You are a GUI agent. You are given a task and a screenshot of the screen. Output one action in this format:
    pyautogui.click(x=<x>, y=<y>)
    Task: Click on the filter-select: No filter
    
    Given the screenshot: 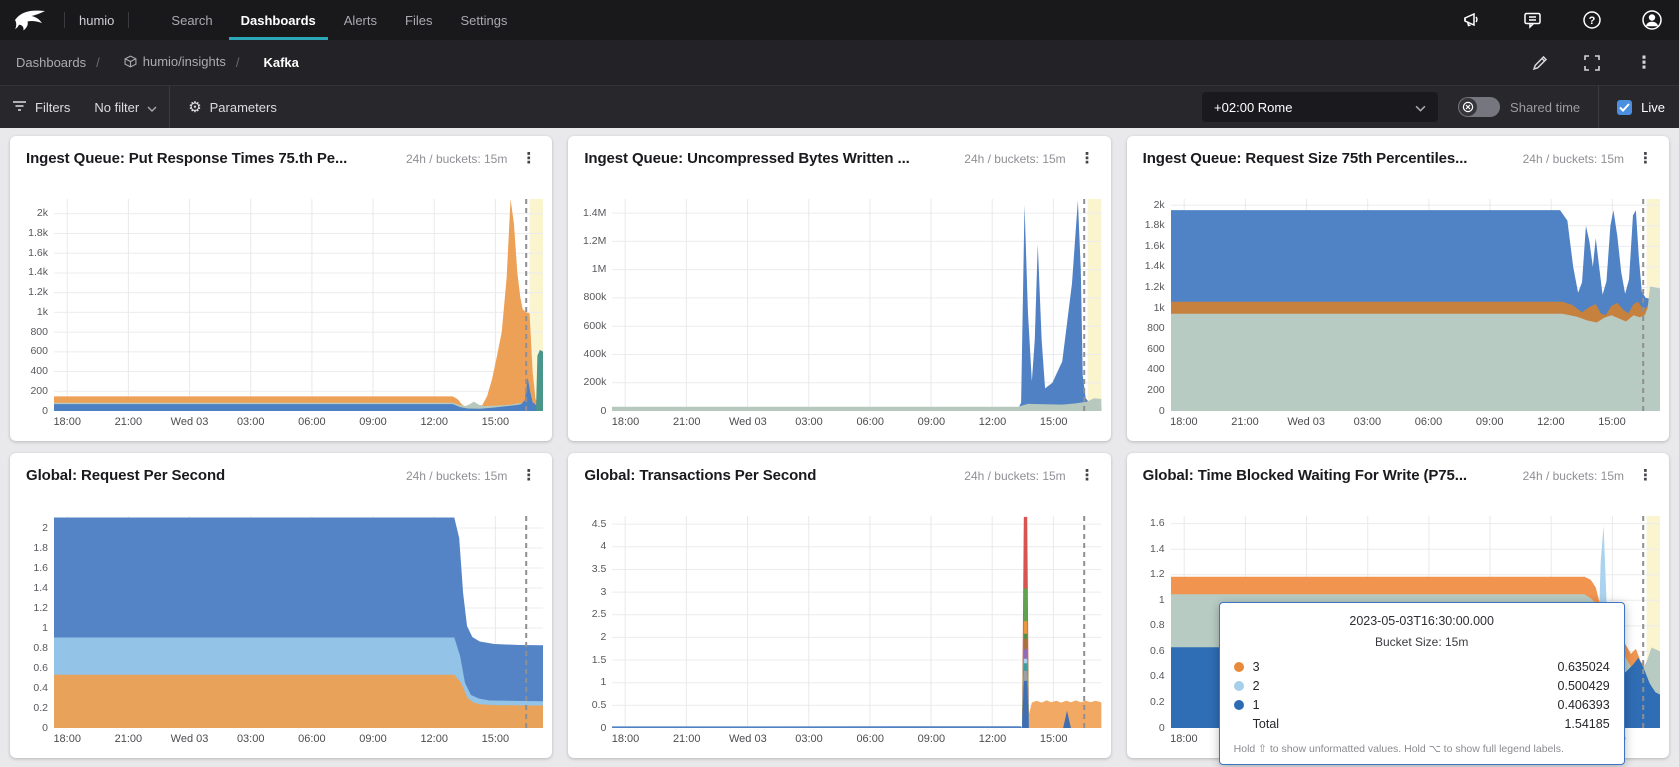 What is the action you would take?
    pyautogui.click(x=125, y=107)
    